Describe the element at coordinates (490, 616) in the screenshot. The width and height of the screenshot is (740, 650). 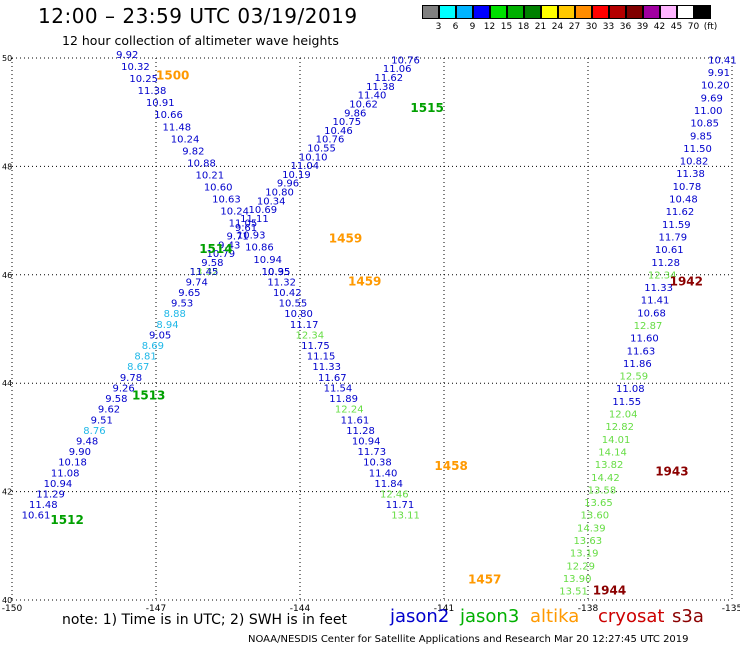
I see `legend-item: jason3` at that location.